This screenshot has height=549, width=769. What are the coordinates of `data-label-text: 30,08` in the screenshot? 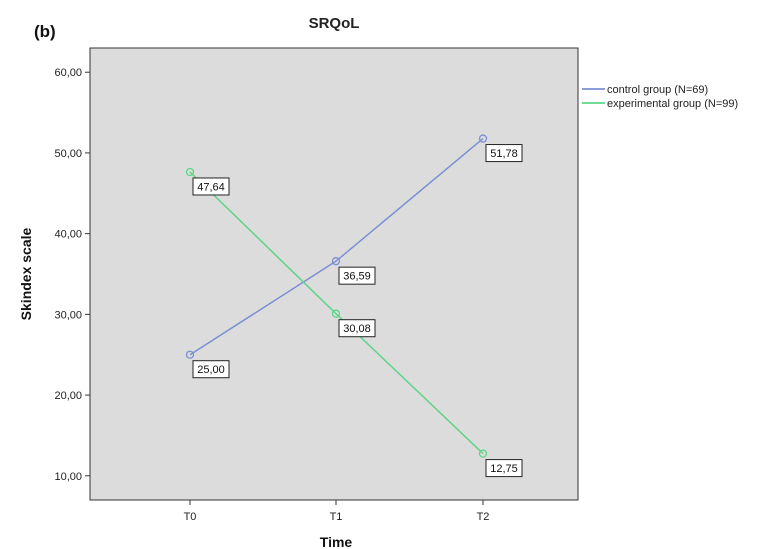 It's located at (357, 329).